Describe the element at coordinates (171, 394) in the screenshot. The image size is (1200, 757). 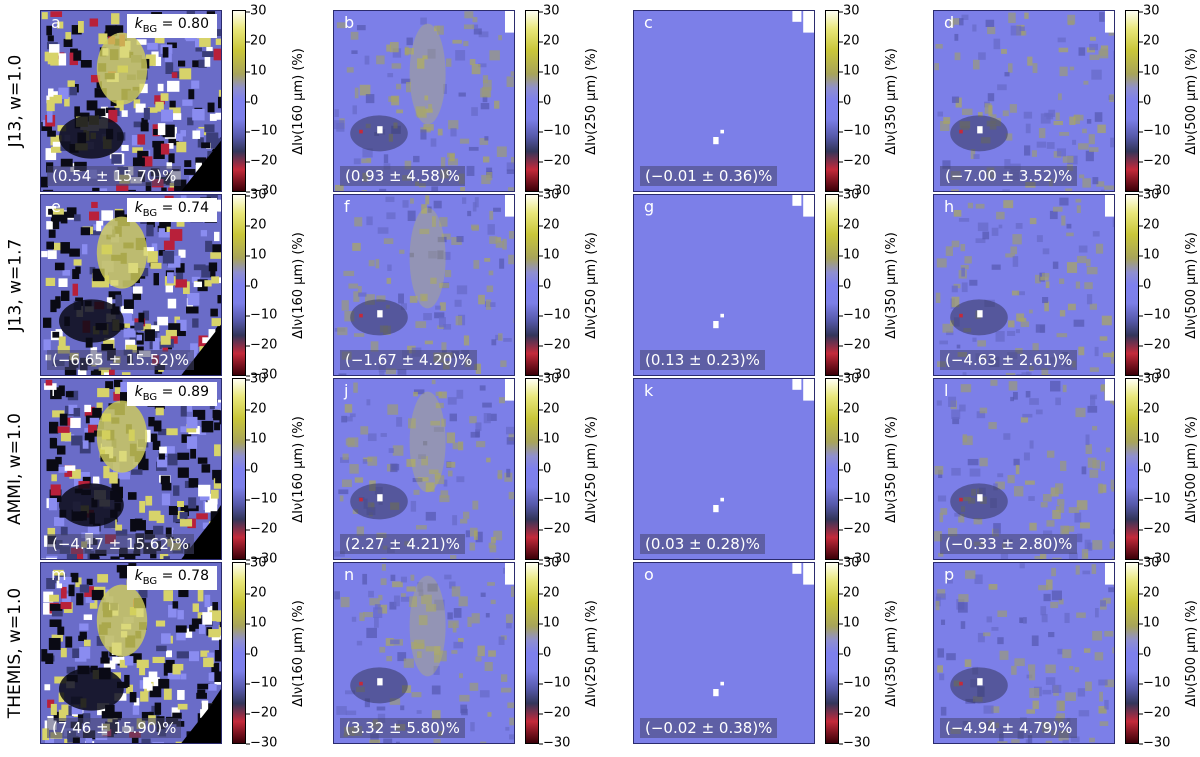
I see `k-bg-label: kBG = 0.89` at that location.